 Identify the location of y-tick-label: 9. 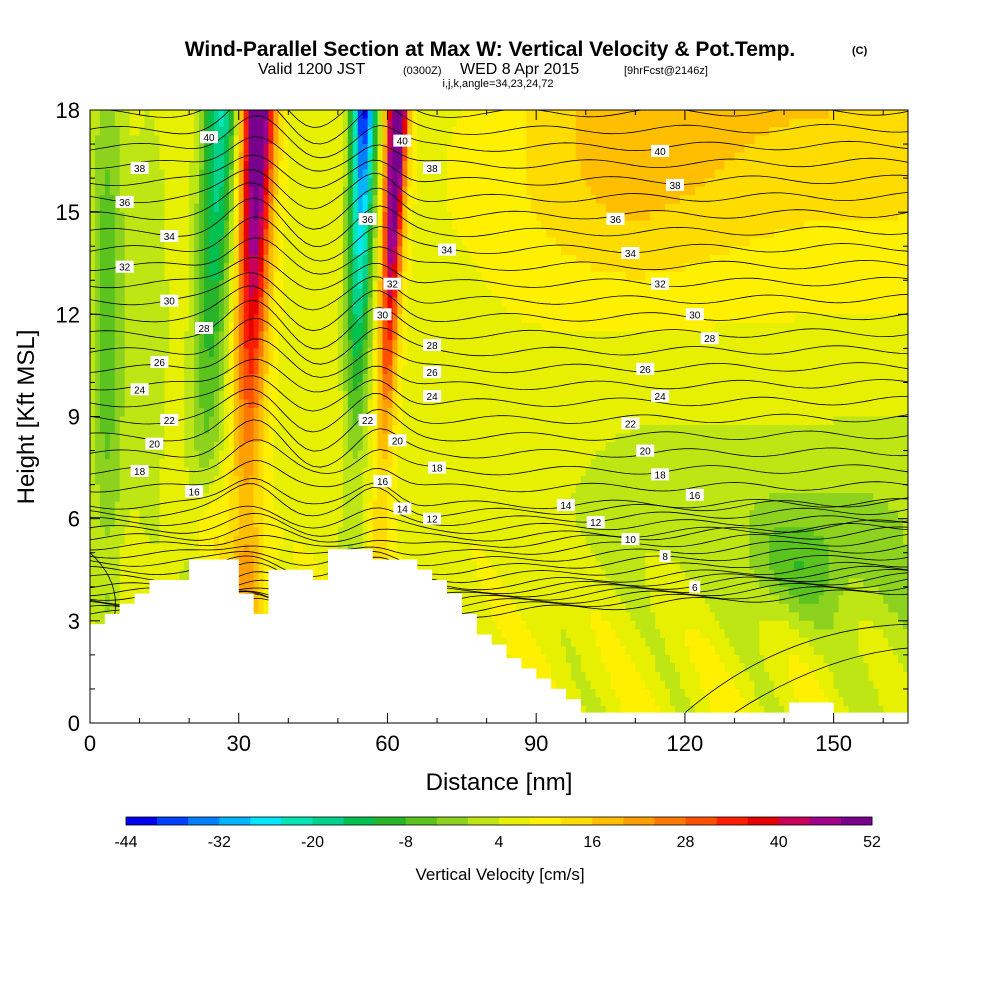
(74, 417).